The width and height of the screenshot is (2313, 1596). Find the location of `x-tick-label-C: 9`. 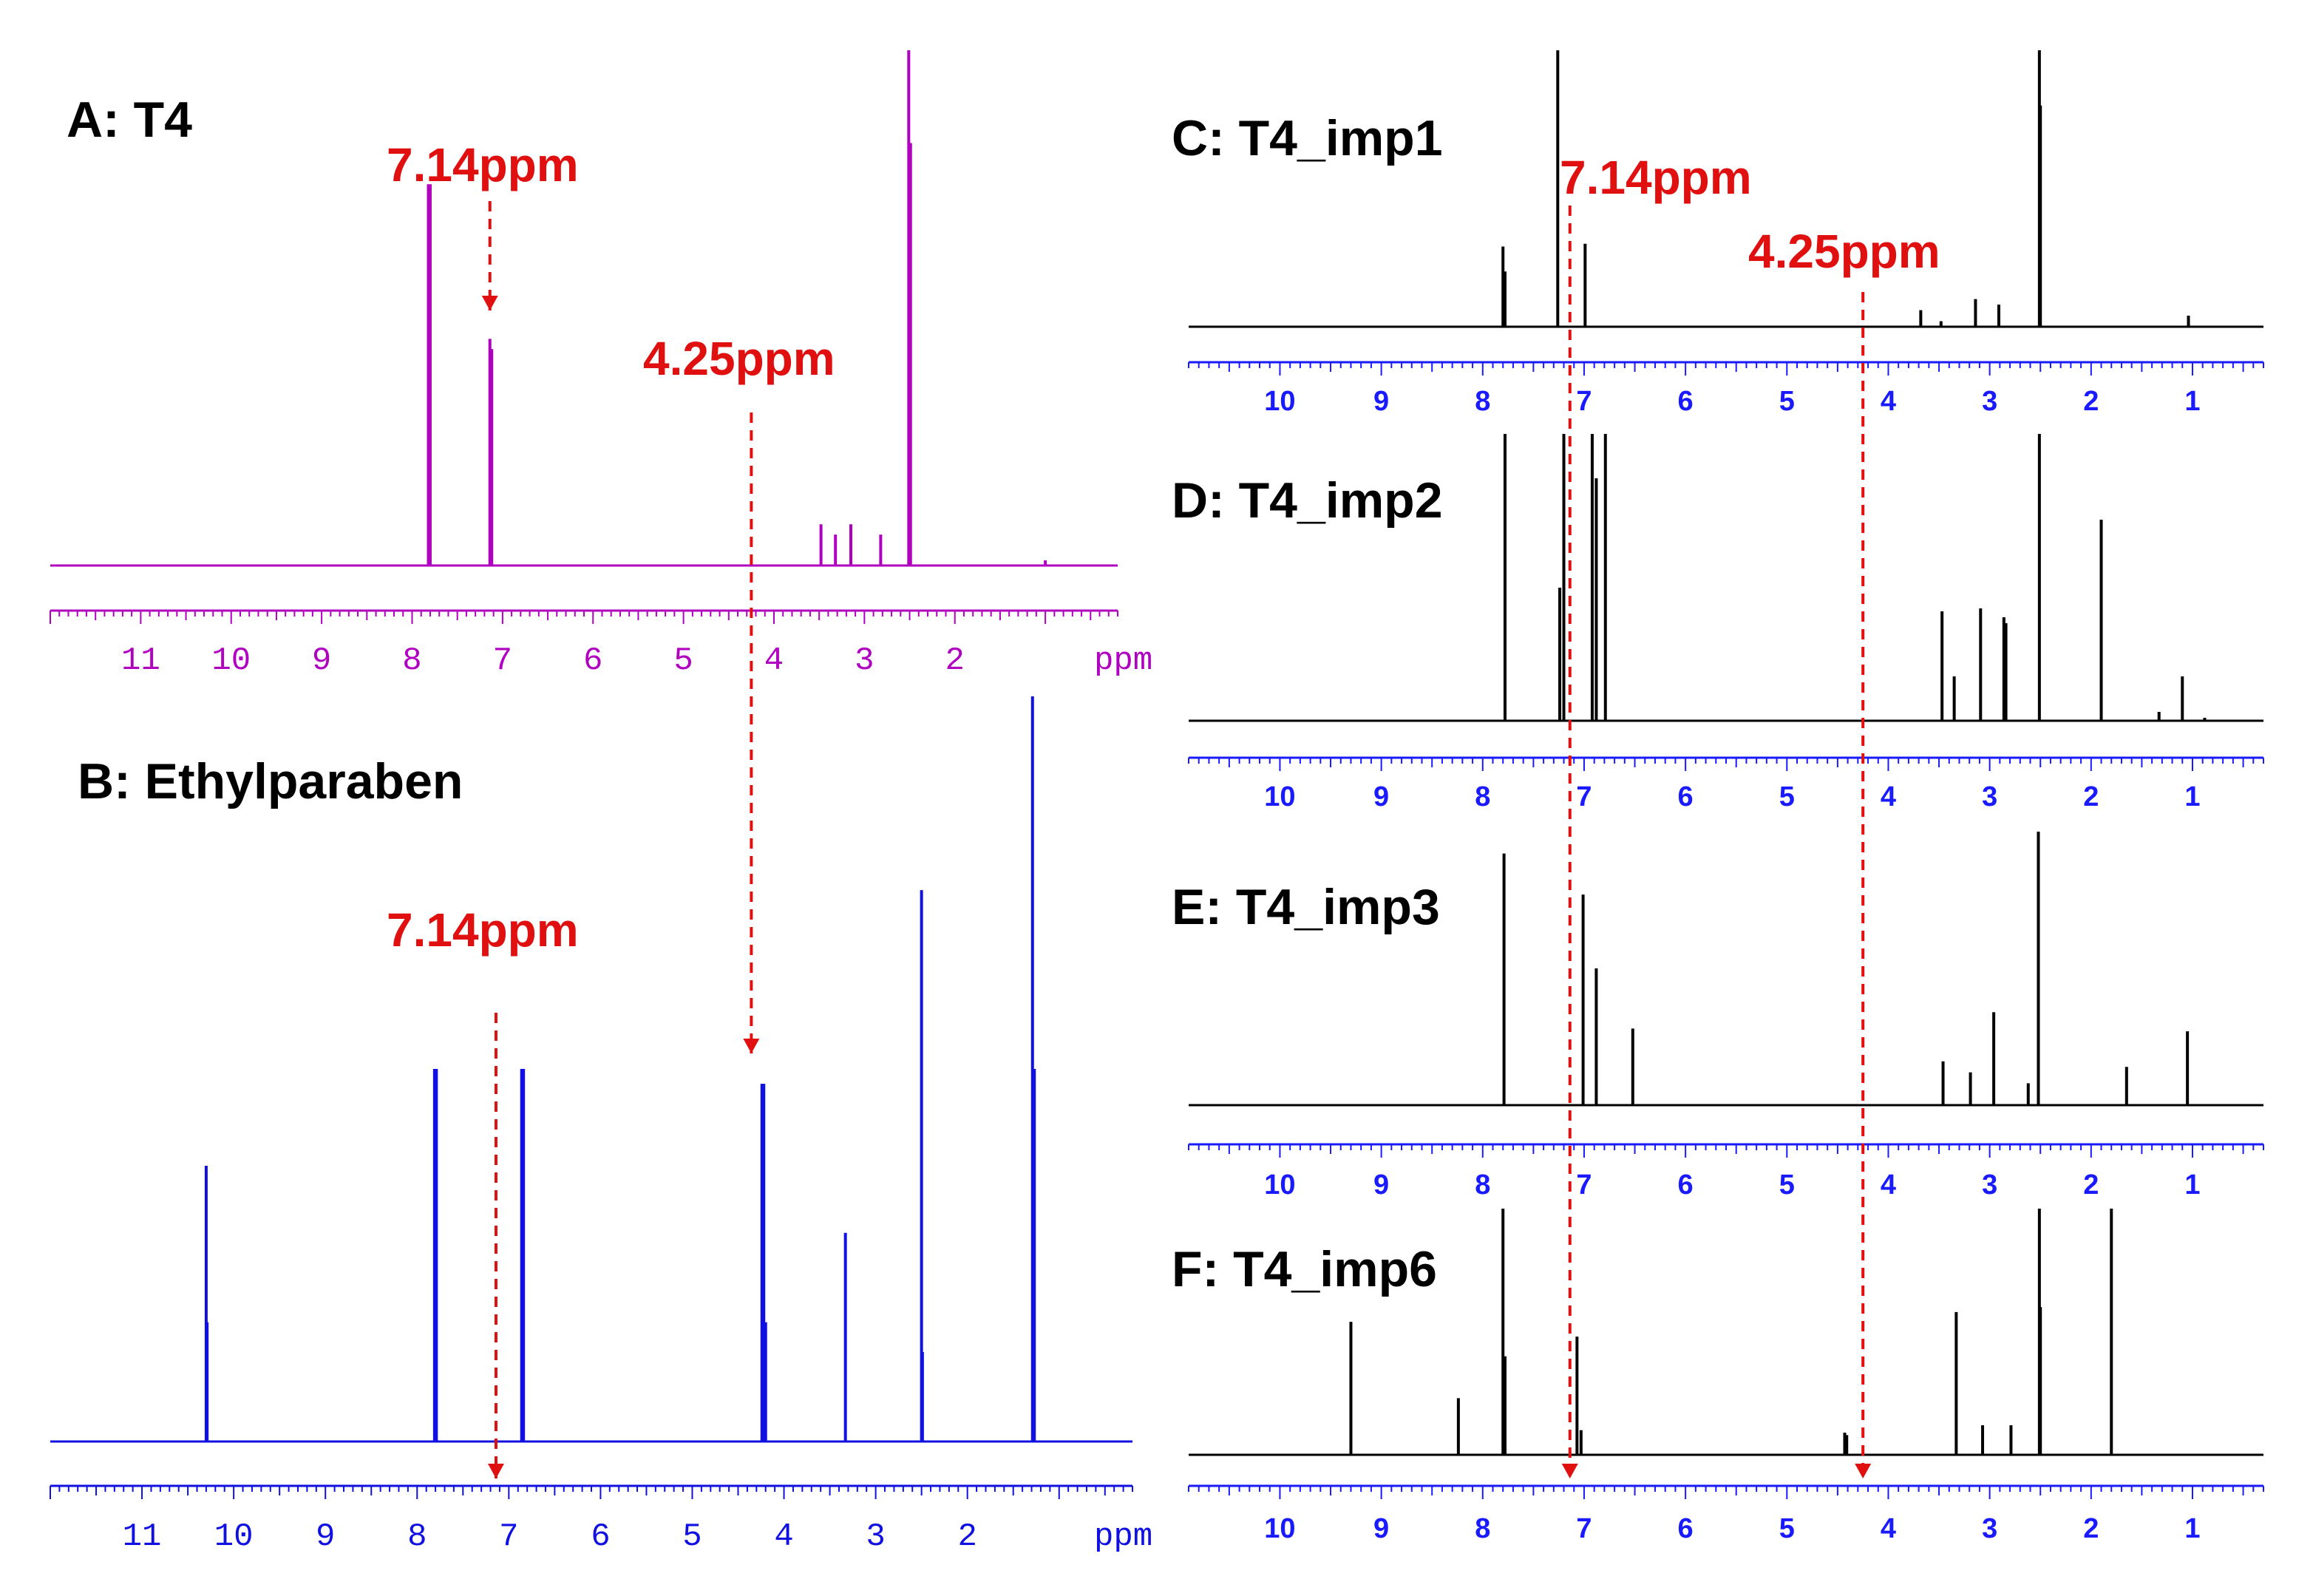

x-tick-label-C: 9 is located at coordinates (1381, 402).